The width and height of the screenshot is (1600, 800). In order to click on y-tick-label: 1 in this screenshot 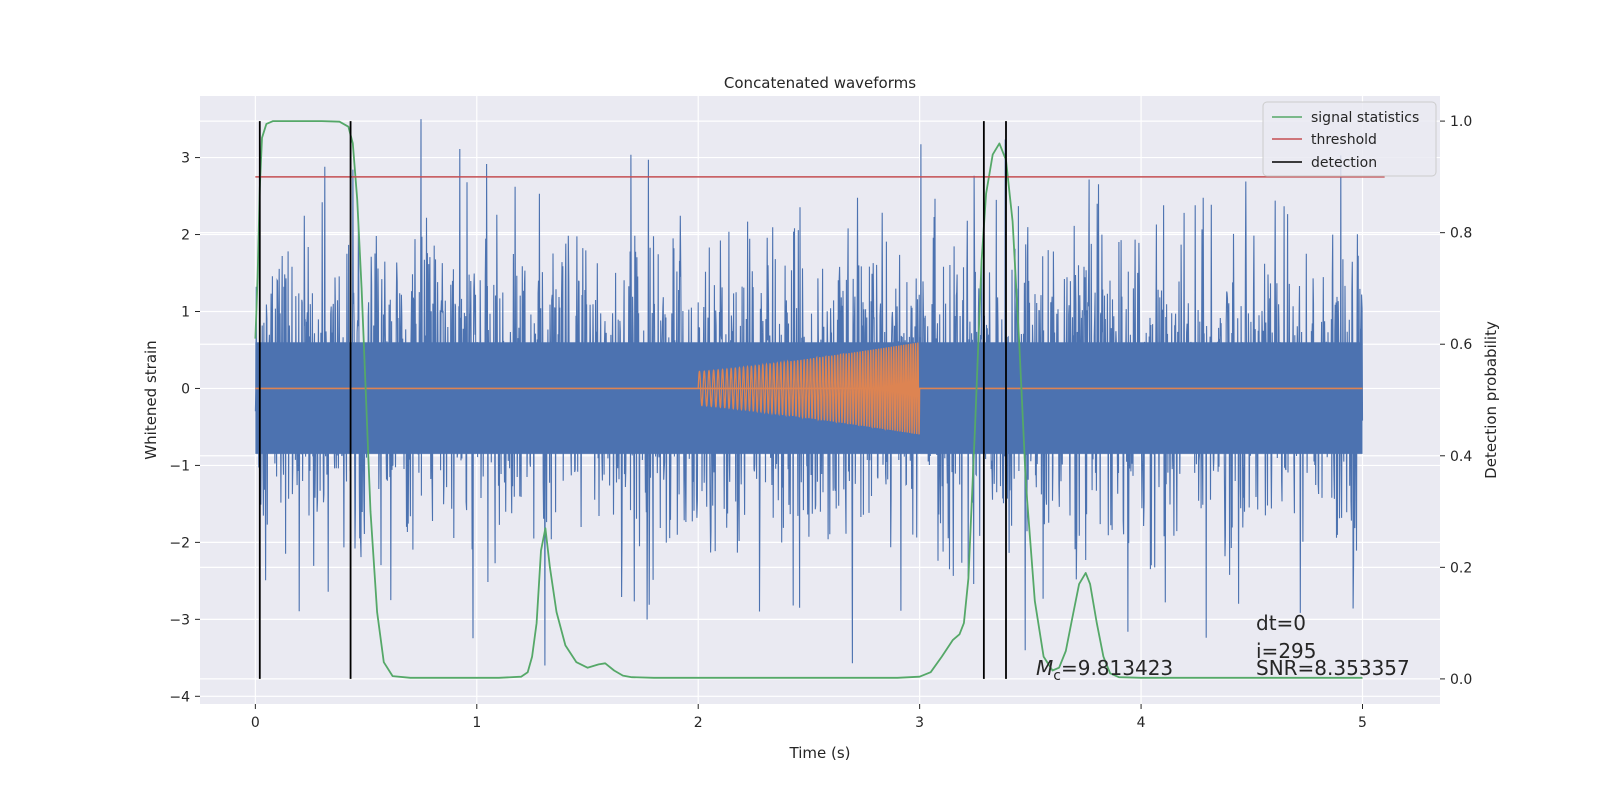, I will do `click(185, 312)`.